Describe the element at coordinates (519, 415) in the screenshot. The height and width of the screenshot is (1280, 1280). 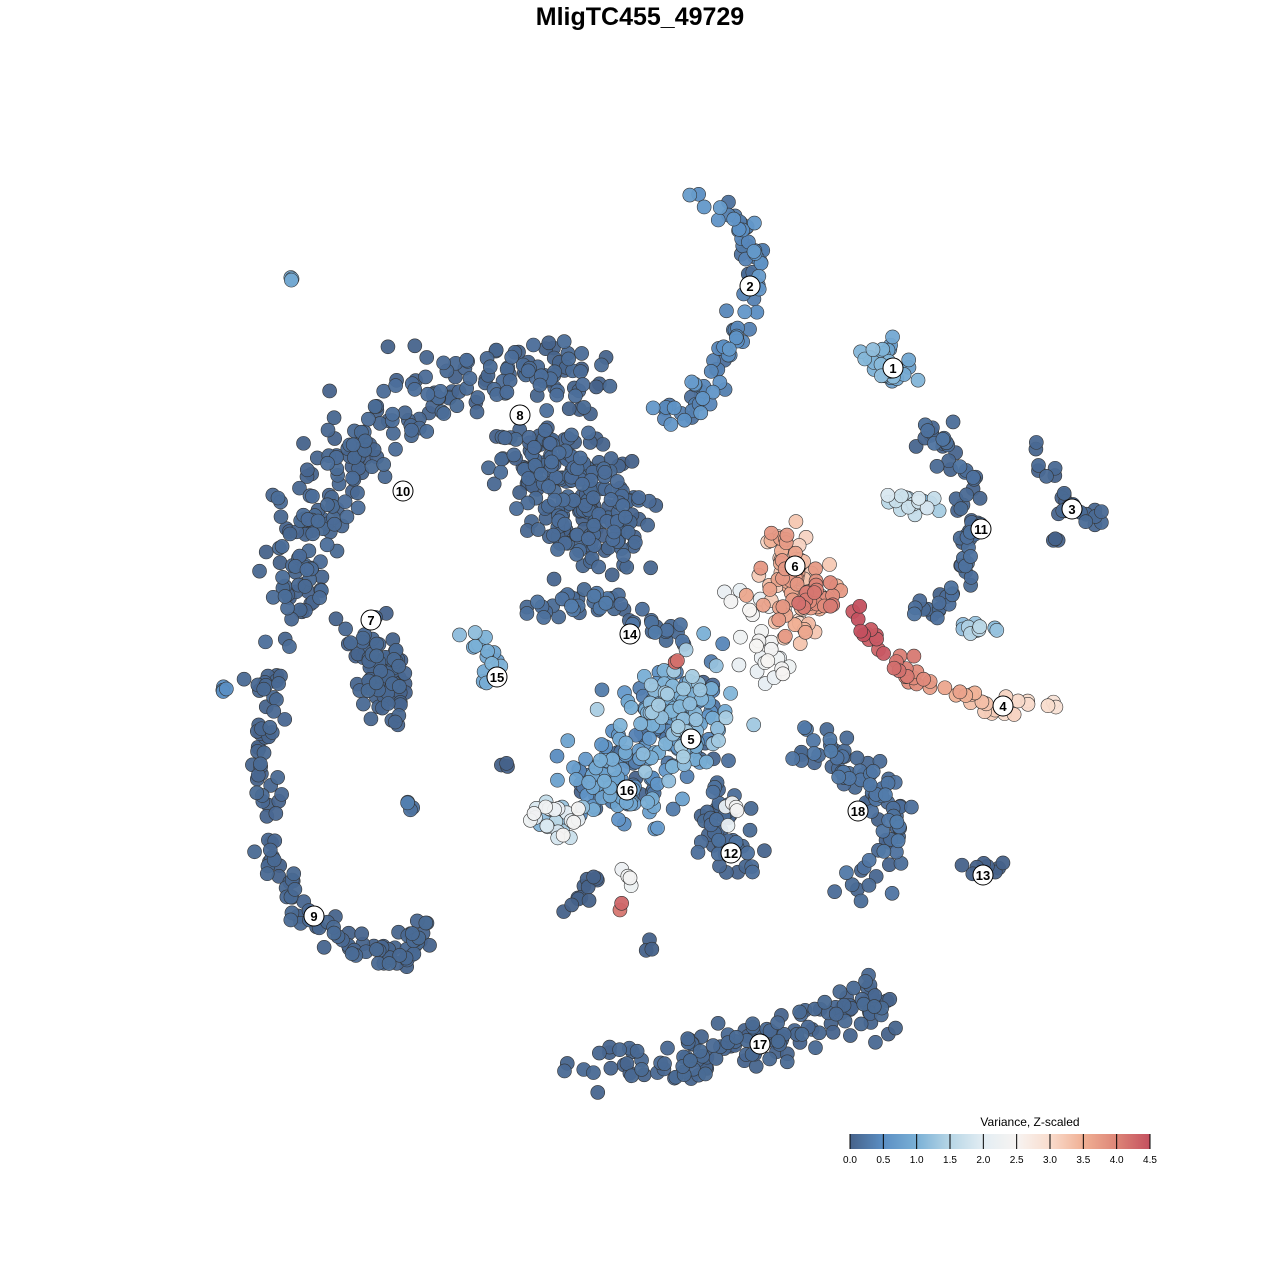
I see `cluster-label-text: 8` at that location.